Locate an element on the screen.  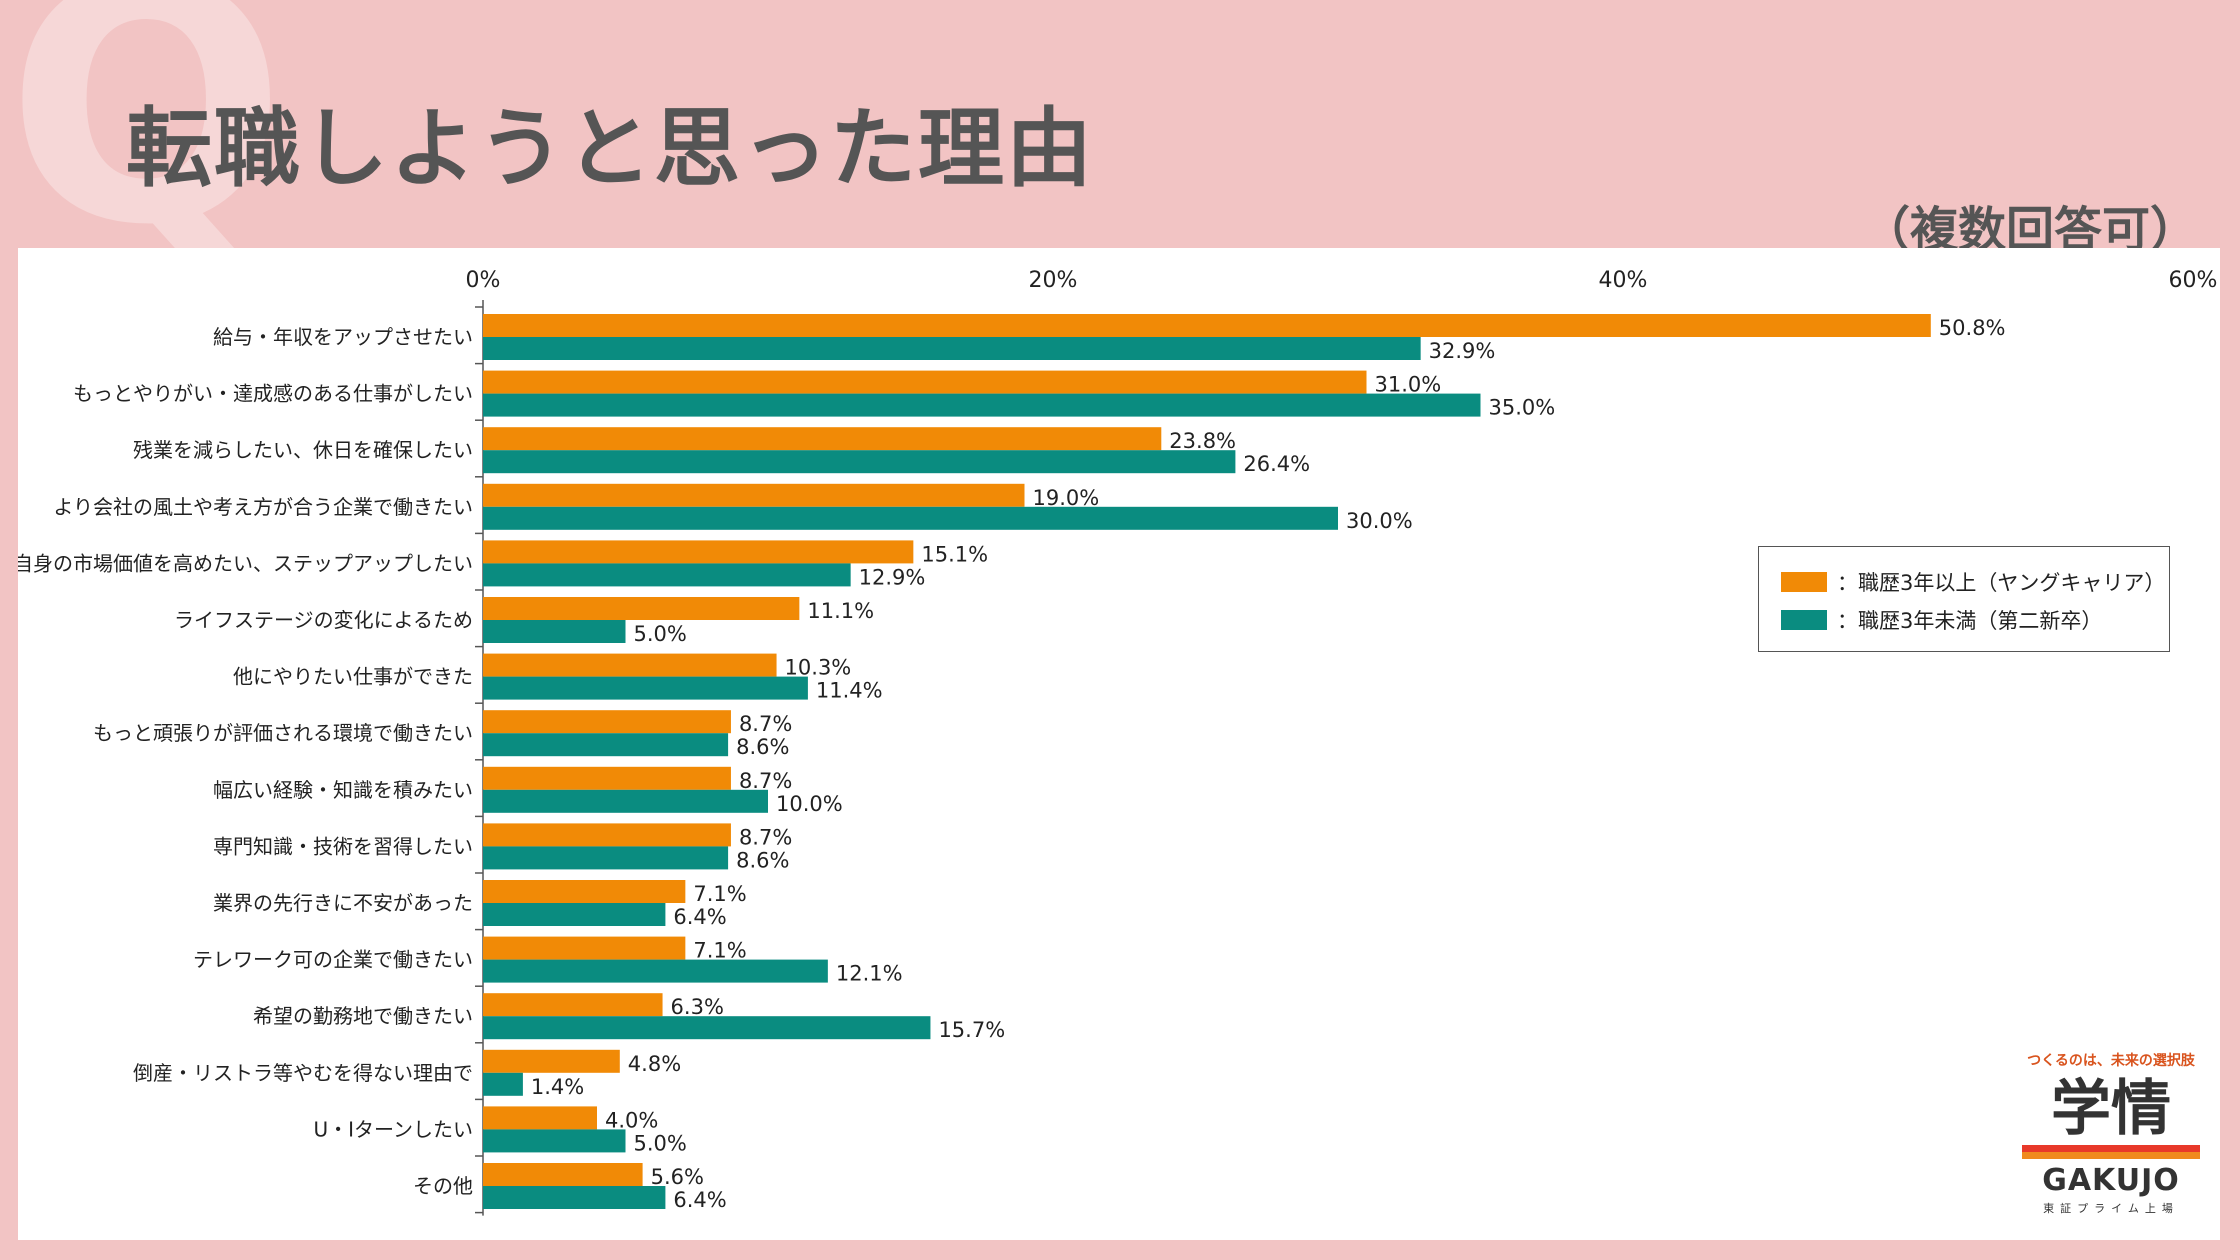
data-label: 23.8% is located at coordinates (1202, 441).